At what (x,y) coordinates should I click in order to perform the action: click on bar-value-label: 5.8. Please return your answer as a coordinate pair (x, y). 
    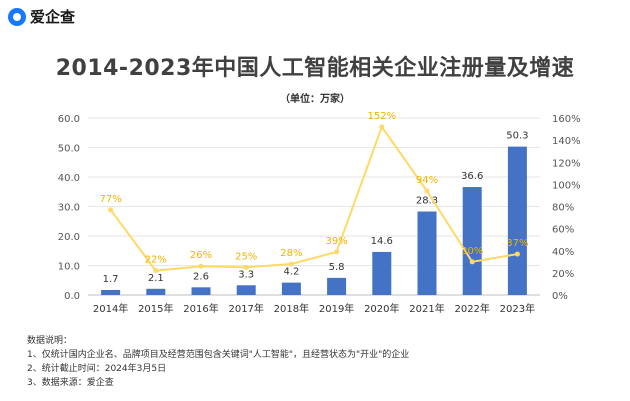
    Looking at the image, I should click on (337, 267).